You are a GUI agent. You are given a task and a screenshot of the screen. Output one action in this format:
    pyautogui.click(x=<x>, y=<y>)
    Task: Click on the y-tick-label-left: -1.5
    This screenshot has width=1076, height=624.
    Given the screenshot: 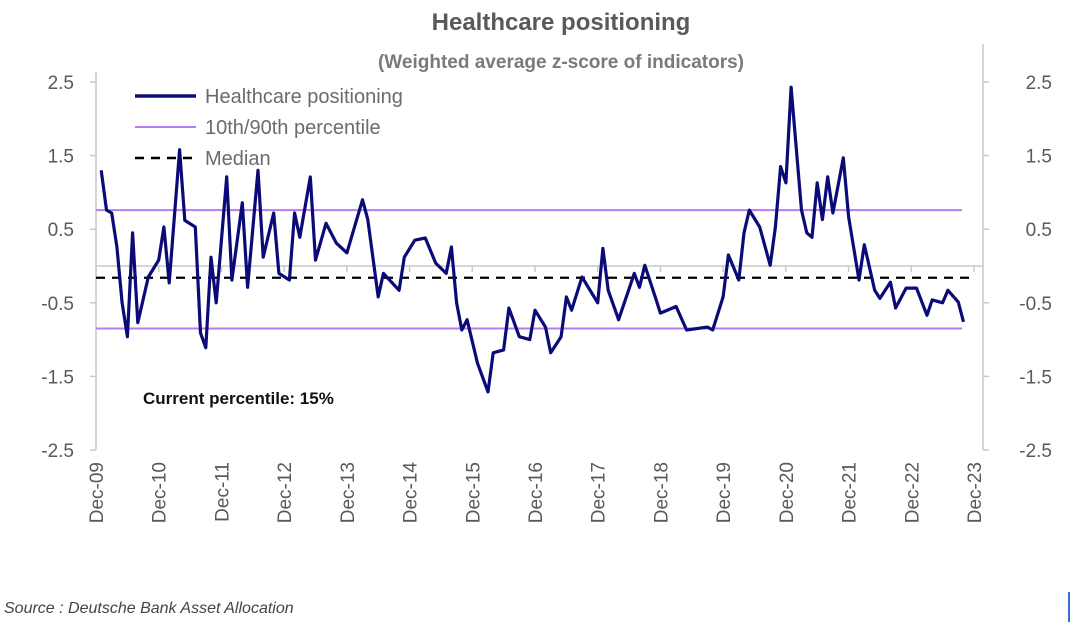 What is the action you would take?
    pyautogui.click(x=57, y=377)
    